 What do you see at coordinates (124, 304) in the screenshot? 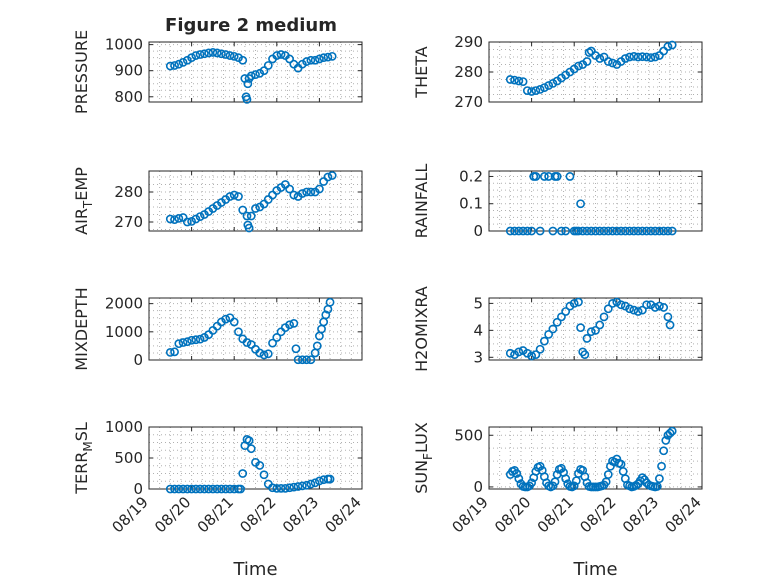
I see `y-tick-label: 2000` at bounding box center [124, 304].